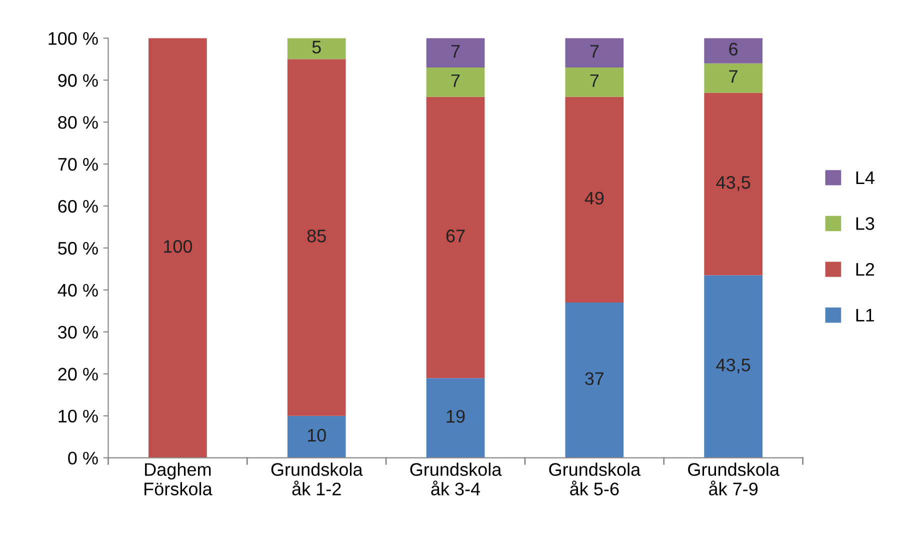 This screenshot has width=902, height=545. I want to click on y-tick-label: 90 %, so click(78, 80).